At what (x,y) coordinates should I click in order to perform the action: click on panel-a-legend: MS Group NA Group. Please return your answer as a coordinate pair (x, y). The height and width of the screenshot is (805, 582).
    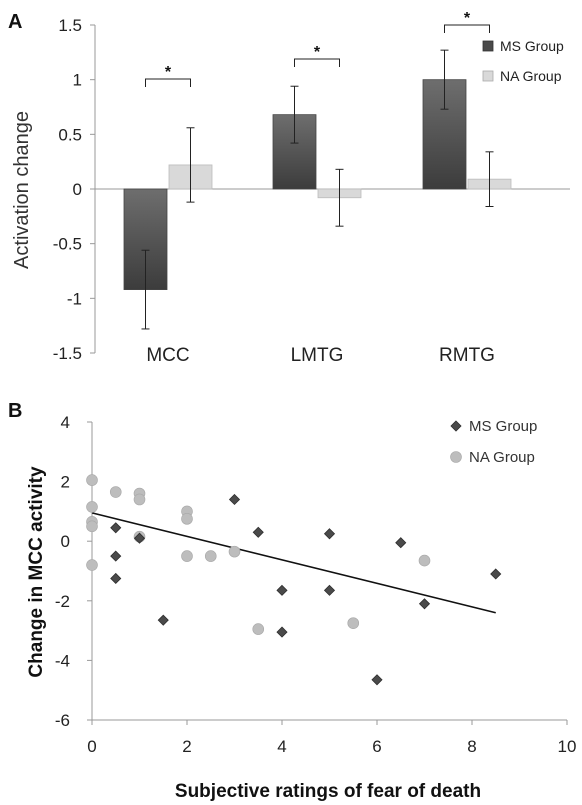
    Looking at the image, I should click on (523, 61).